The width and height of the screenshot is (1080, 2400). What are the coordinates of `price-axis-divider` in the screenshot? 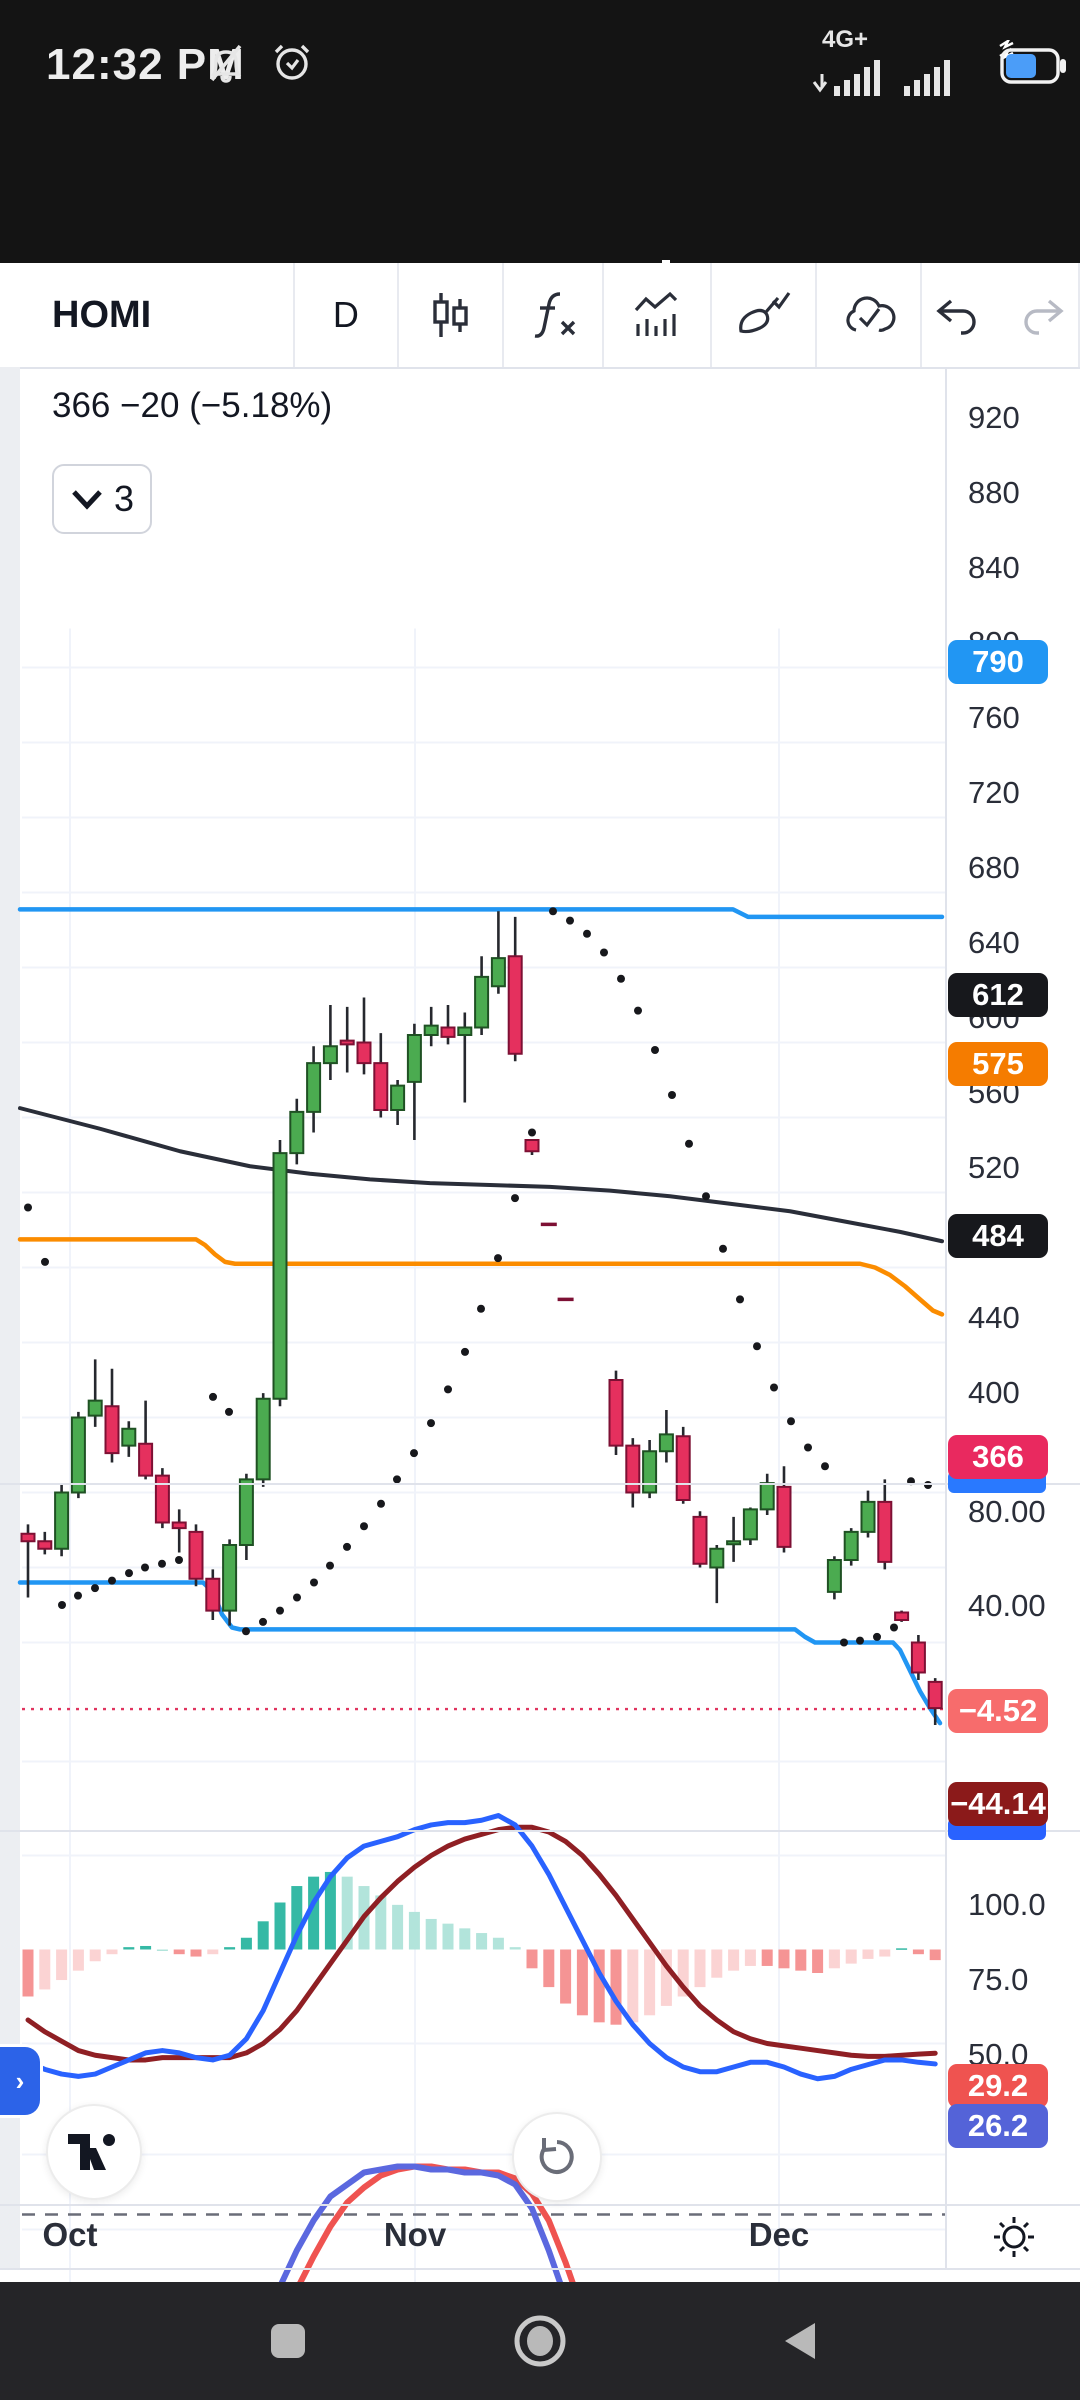 It's located at (946, 1317).